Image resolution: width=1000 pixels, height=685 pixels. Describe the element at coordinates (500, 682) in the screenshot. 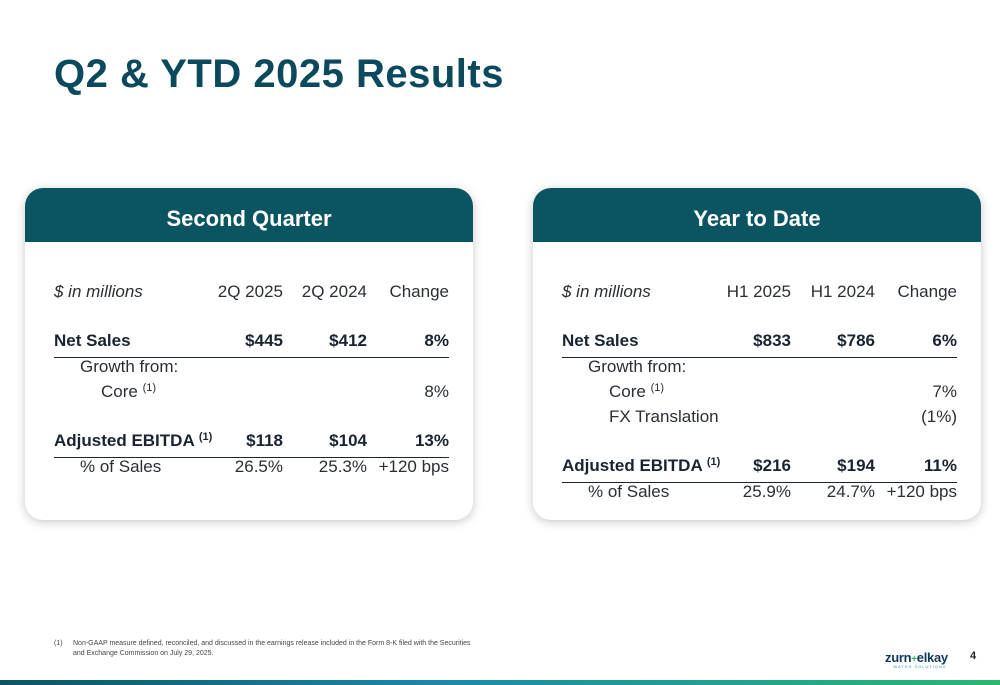

I see `bottom-gradient-bar` at that location.